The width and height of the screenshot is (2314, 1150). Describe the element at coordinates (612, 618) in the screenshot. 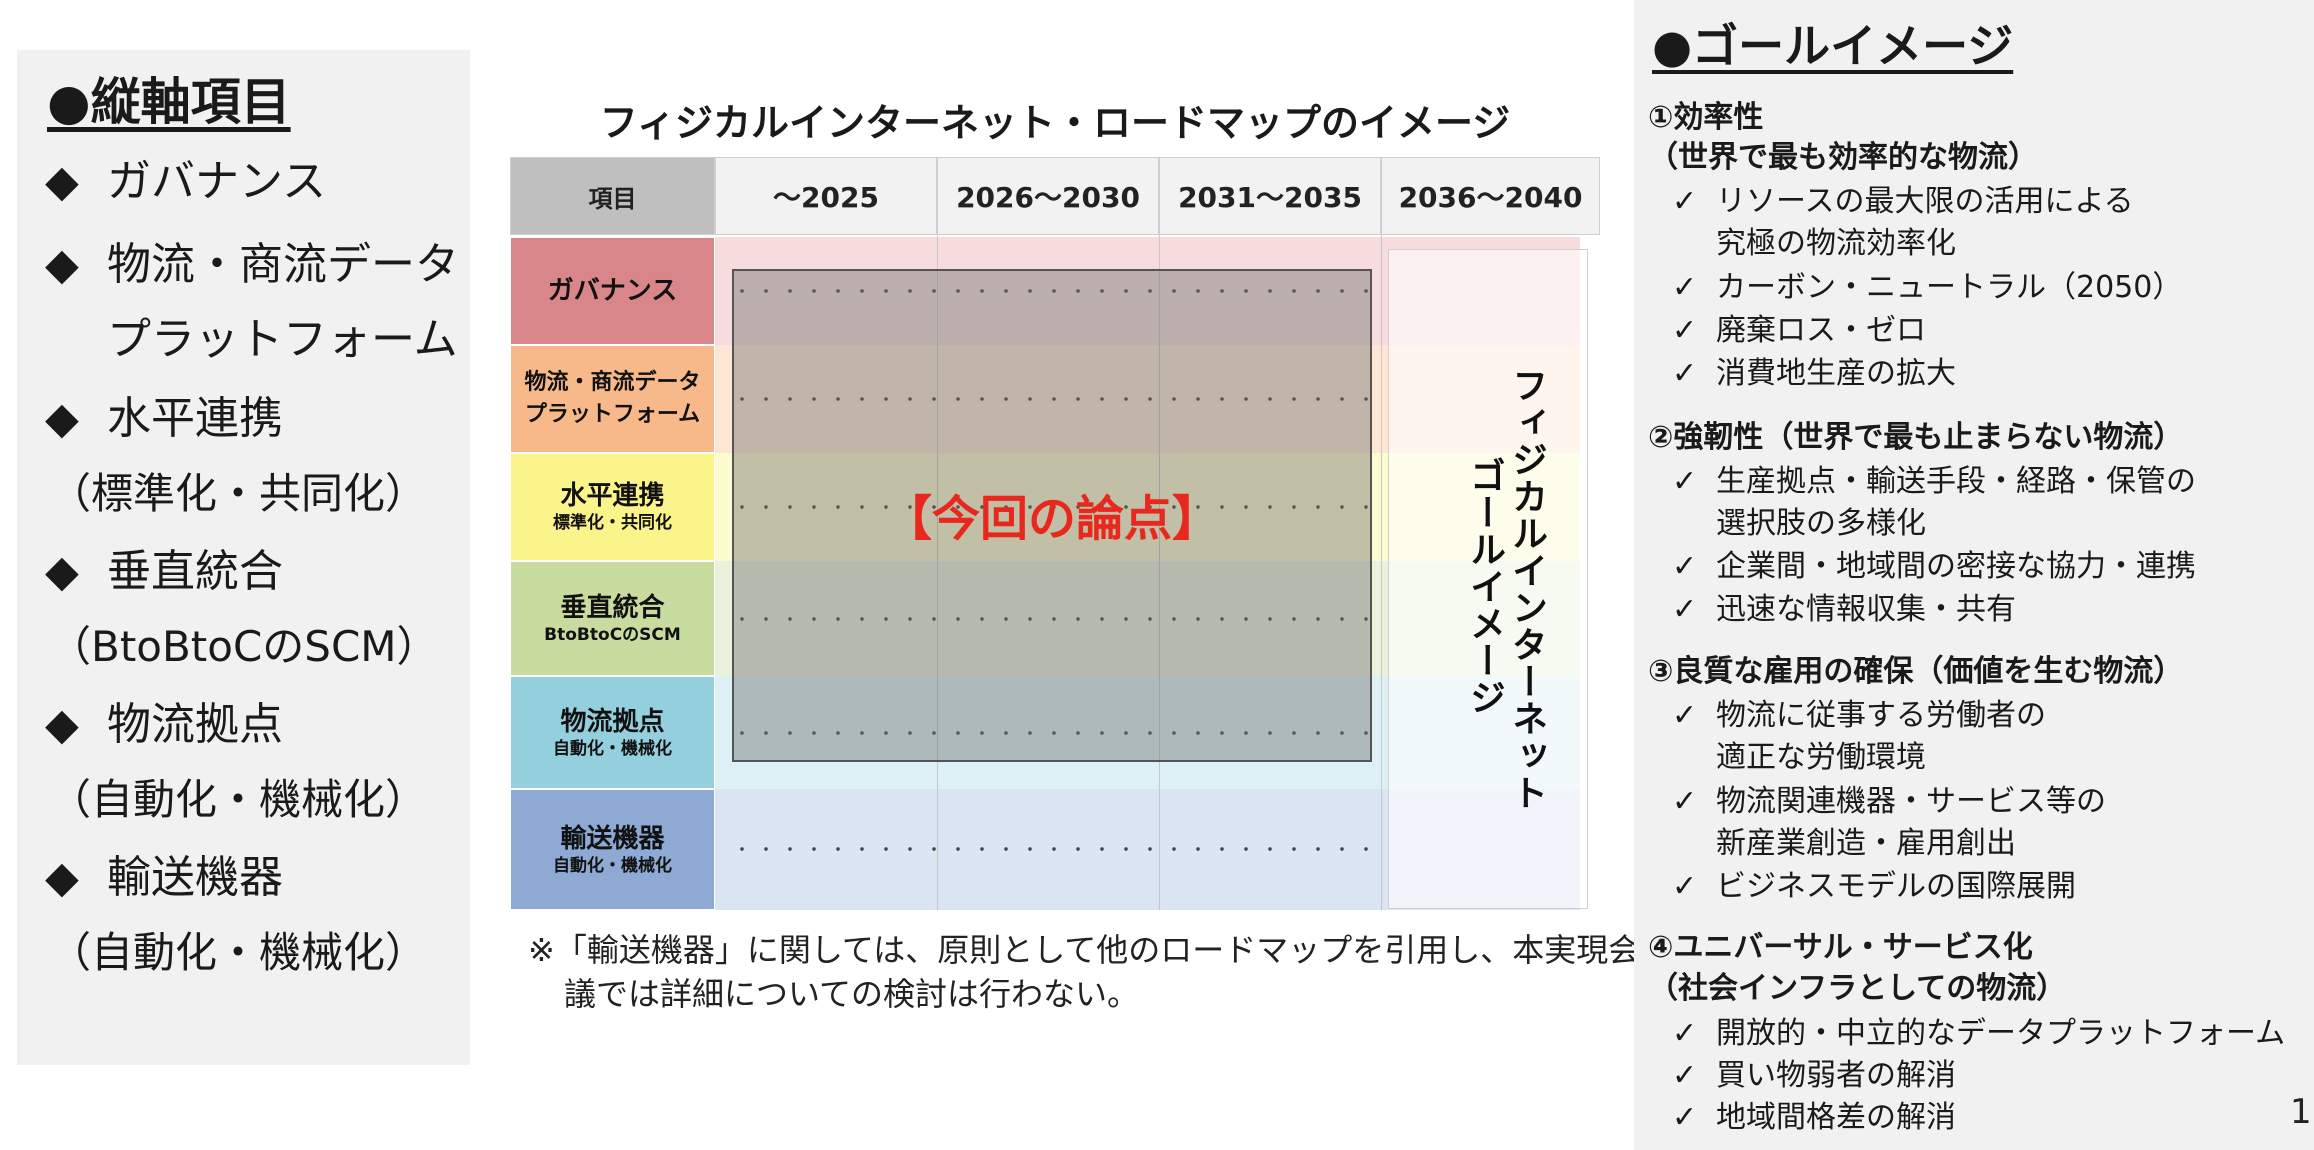

I see `row-label-vertical: 垂直統合 BtoBtoCのSCM` at that location.